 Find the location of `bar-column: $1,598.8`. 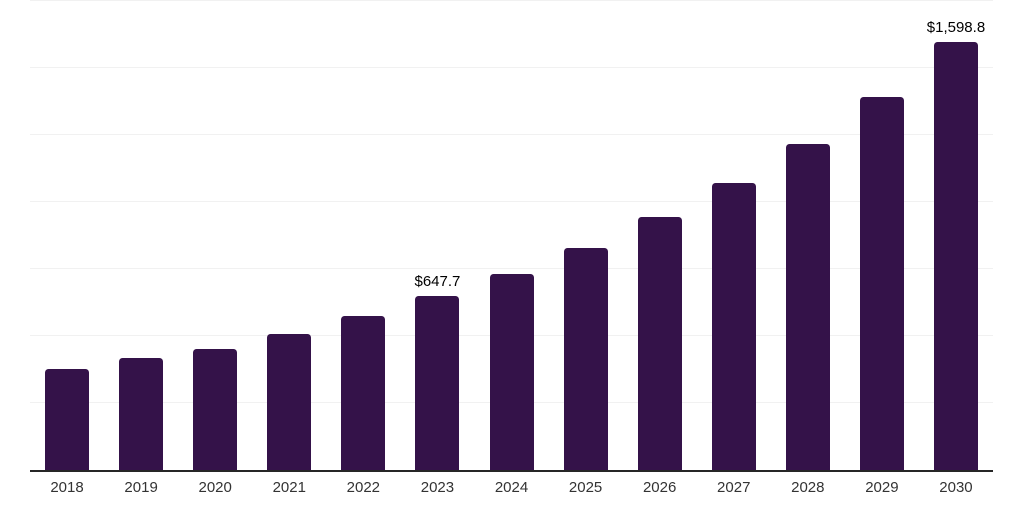

bar-column: $1,598.8 is located at coordinates (956, 235).